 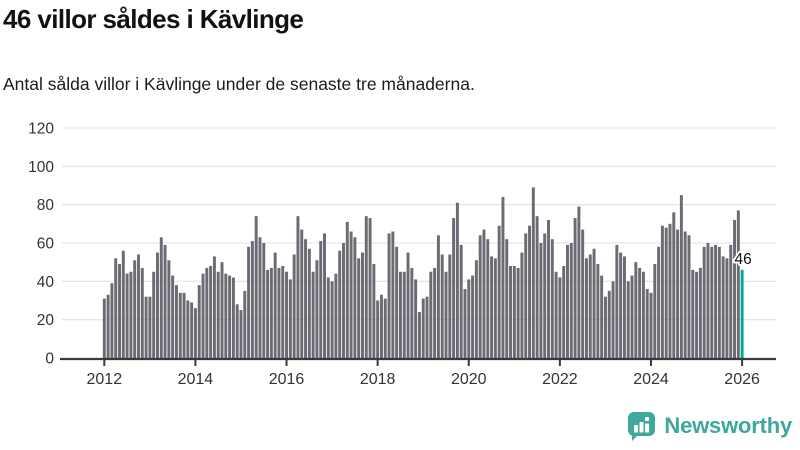 What do you see at coordinates (560, 379) in the screenshot?
I see `x-axis-label: 2022` at bounding box center [560, 379].